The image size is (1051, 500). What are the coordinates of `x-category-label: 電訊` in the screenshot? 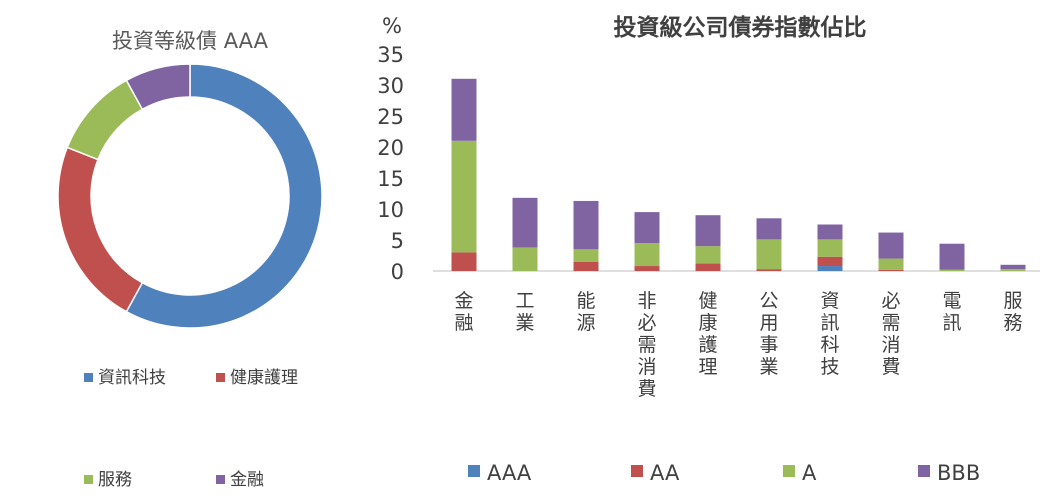 It's located at (951, 312).